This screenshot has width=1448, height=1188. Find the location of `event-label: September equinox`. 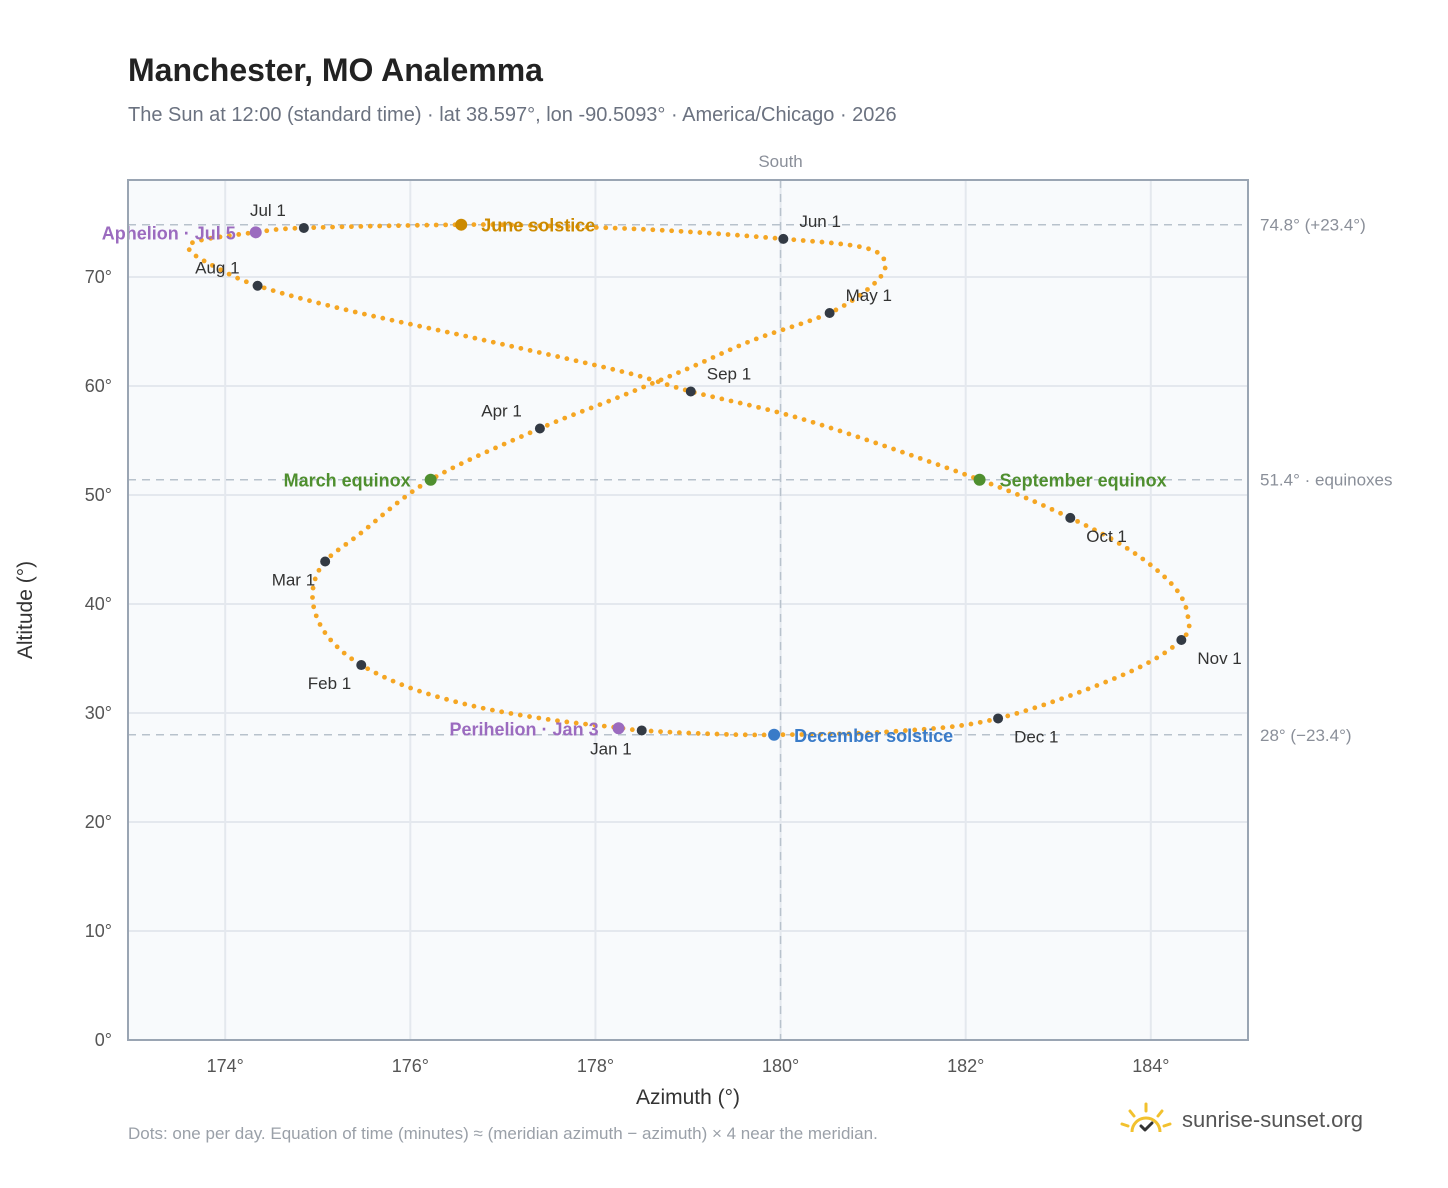

event-label: September equinox is located at coordinates (1083, 481).